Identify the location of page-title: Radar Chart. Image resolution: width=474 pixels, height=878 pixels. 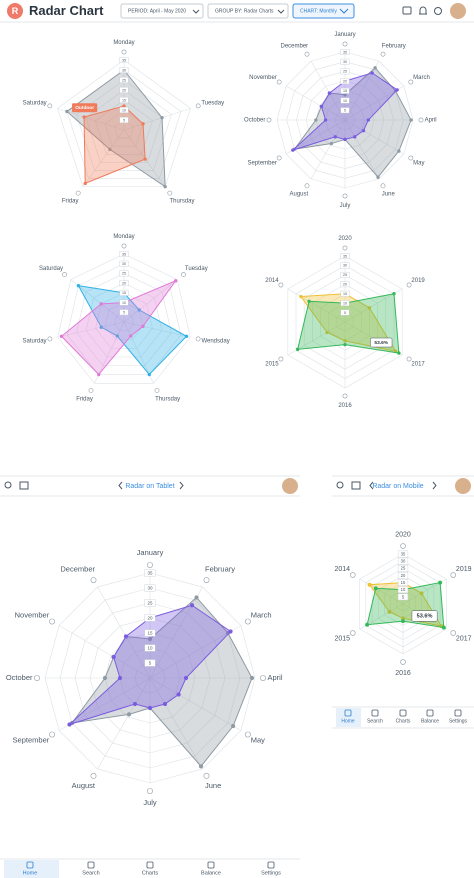
(66, 10).